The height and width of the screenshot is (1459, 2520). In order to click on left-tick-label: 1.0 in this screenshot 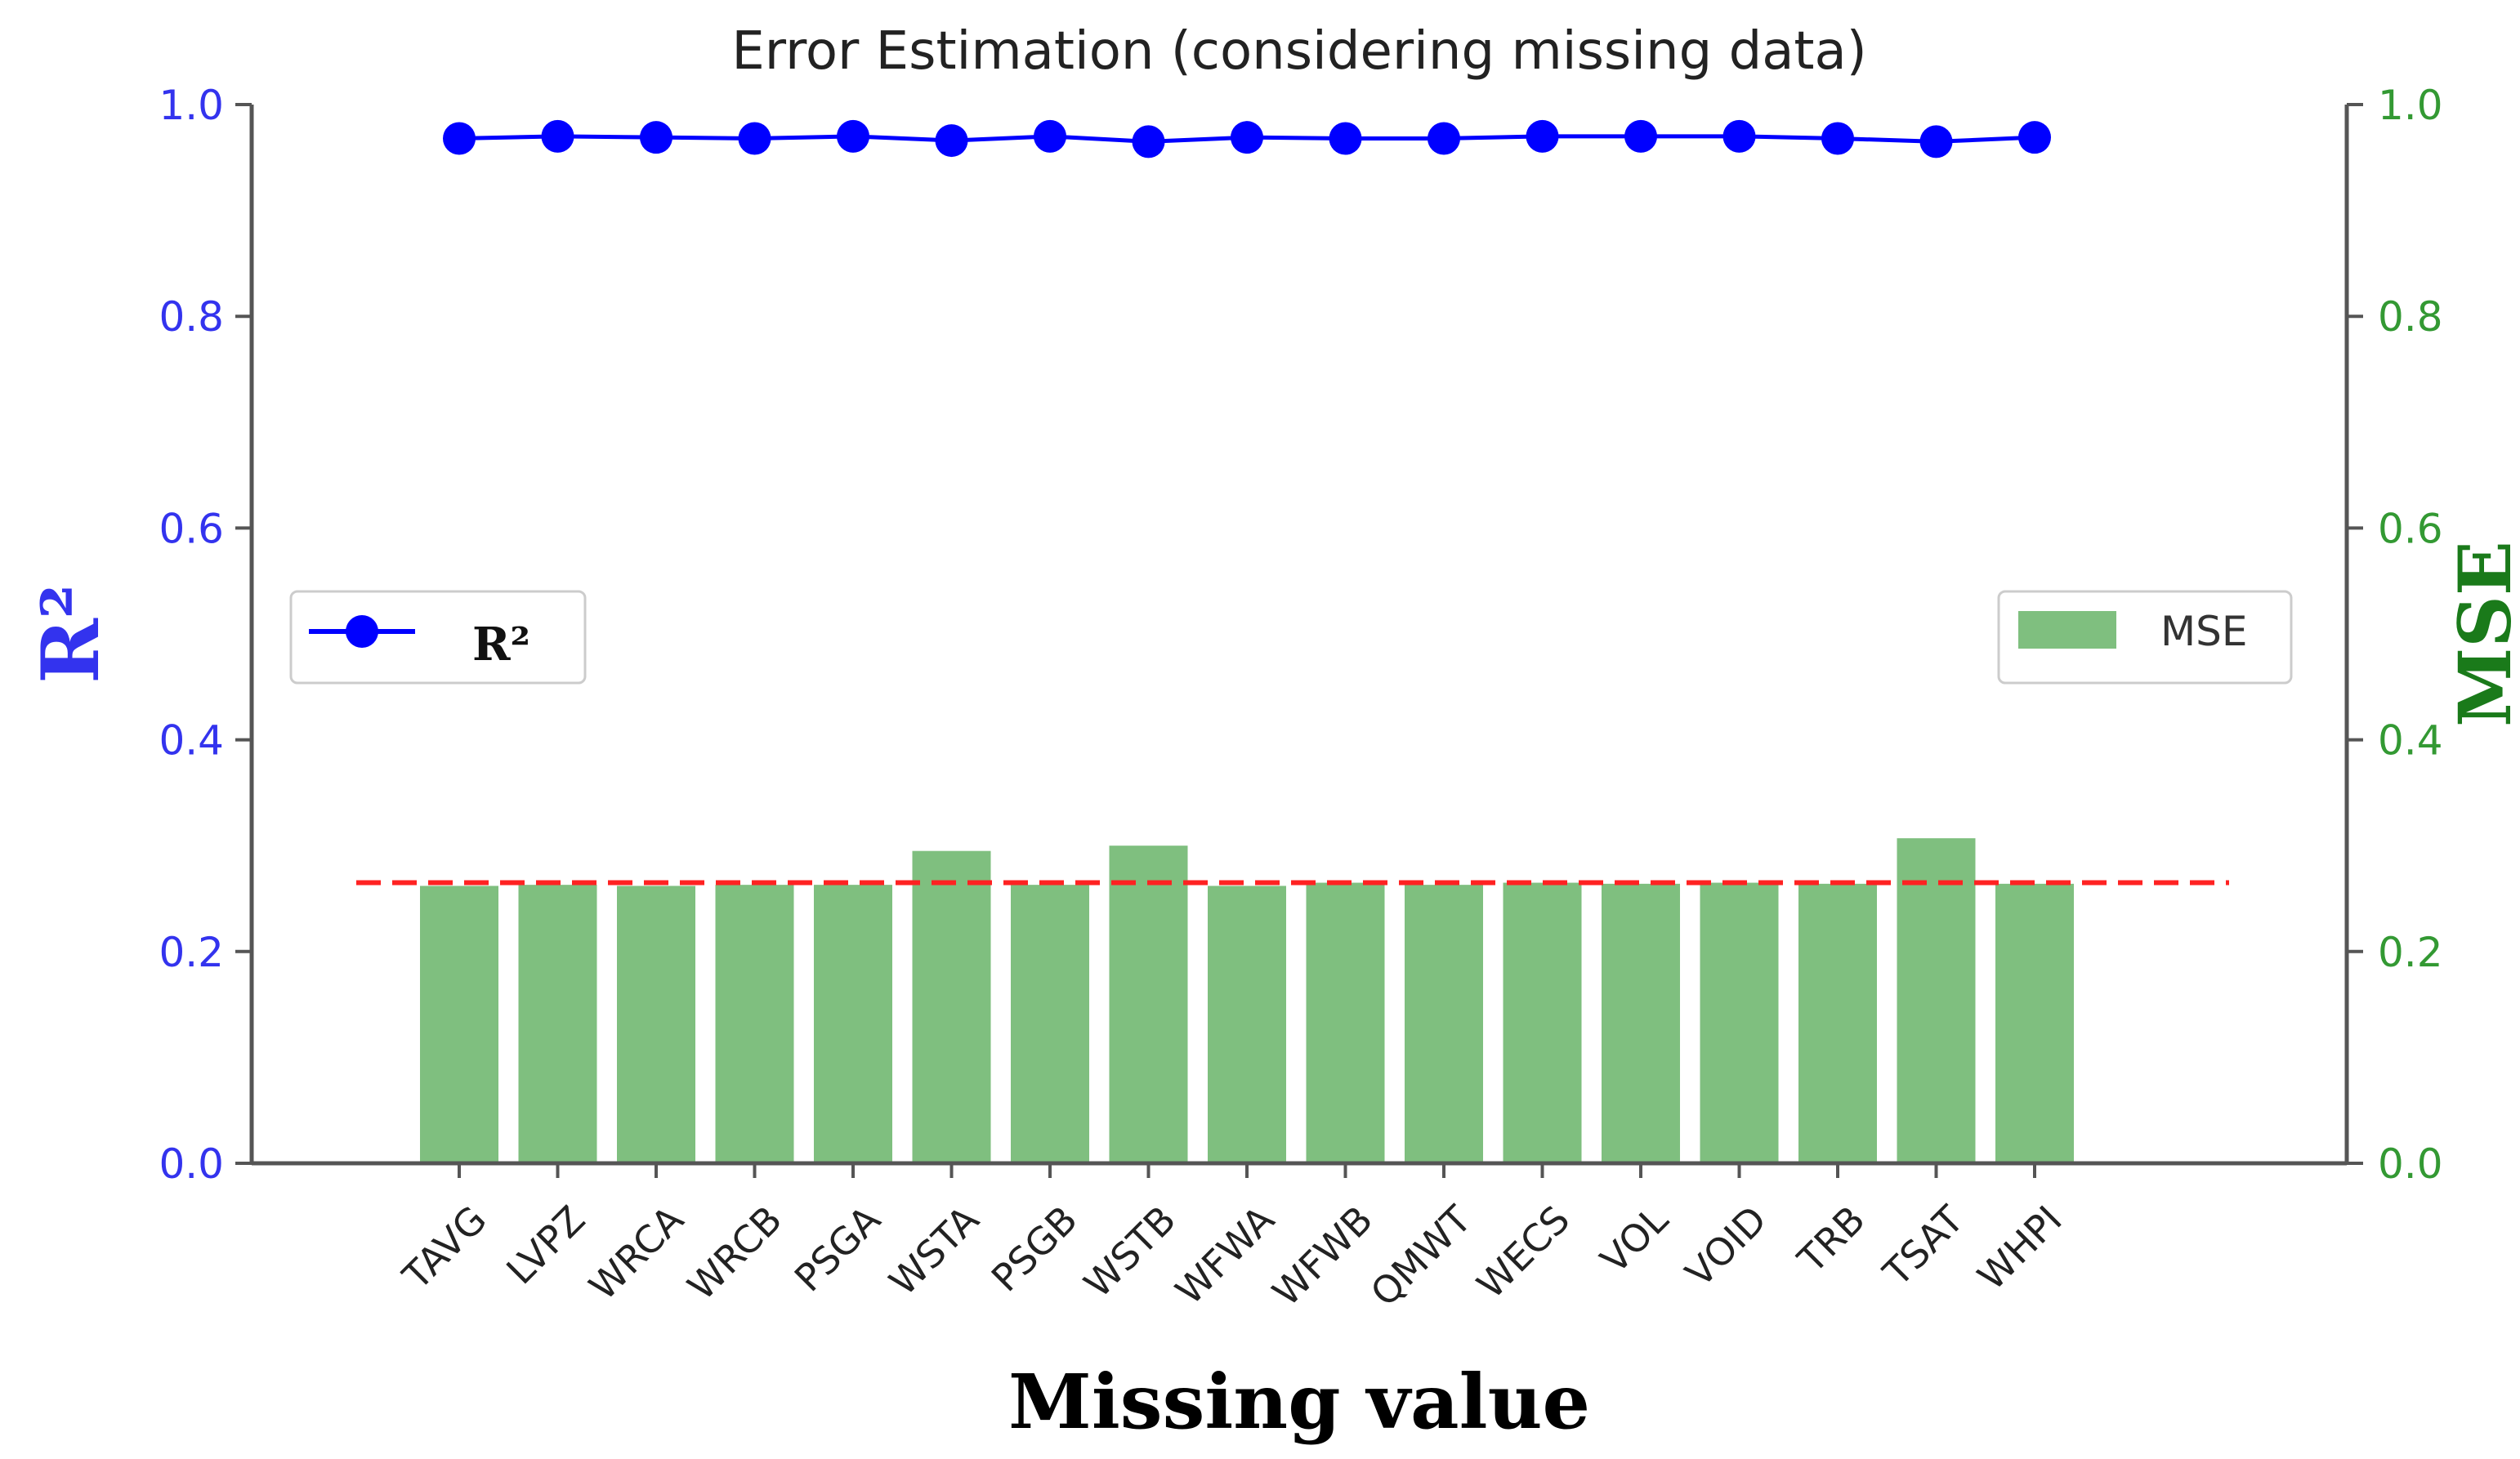, I will do `click(192, 106)`.